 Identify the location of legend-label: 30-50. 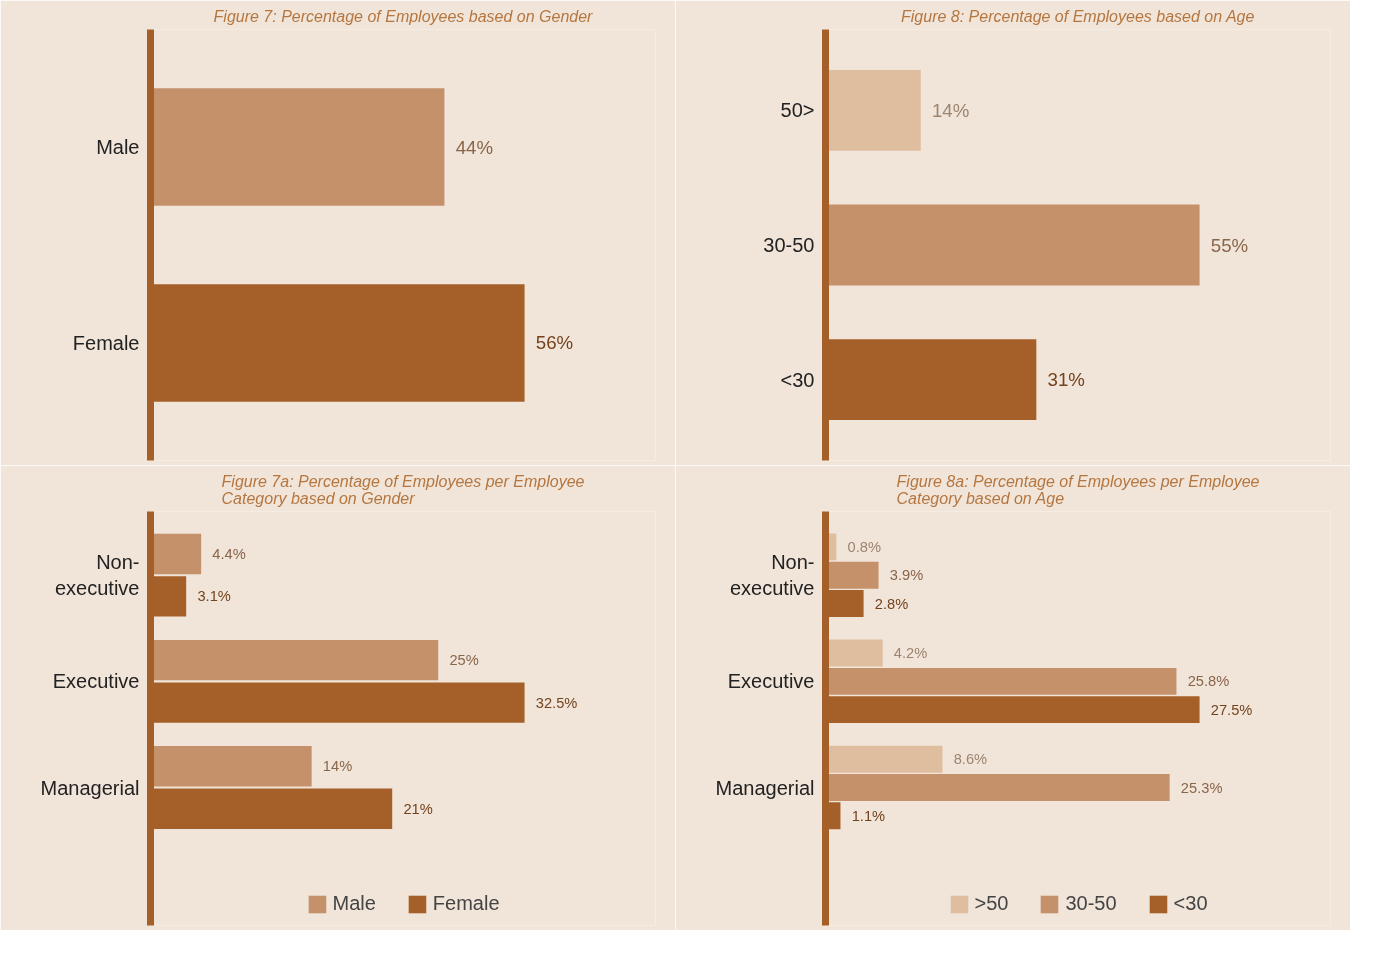
(1091, 903).